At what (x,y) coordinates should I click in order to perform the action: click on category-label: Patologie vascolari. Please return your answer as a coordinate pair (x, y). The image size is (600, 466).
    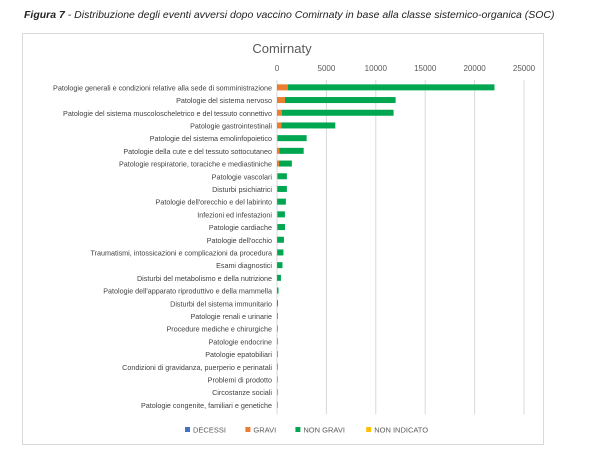
    Looking at the image, I should click on (242, 176).